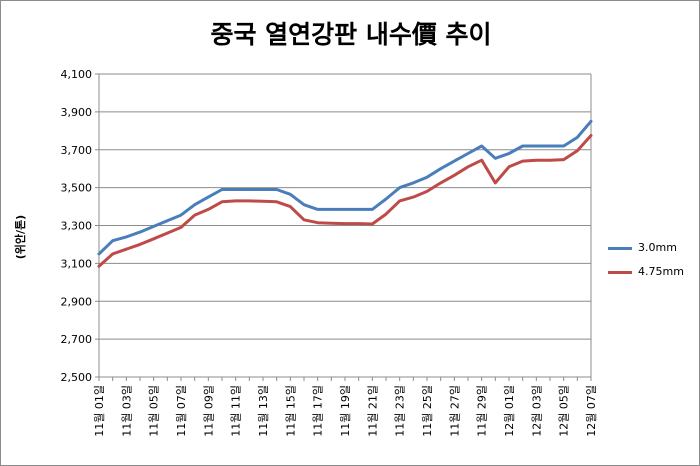 The width and height of the screenshot is (700, 466). What do you see at coordinates (154, 411) in the screenshot?
I see `x-tick-label: 11월 05일` at bounding box center [154, 411].